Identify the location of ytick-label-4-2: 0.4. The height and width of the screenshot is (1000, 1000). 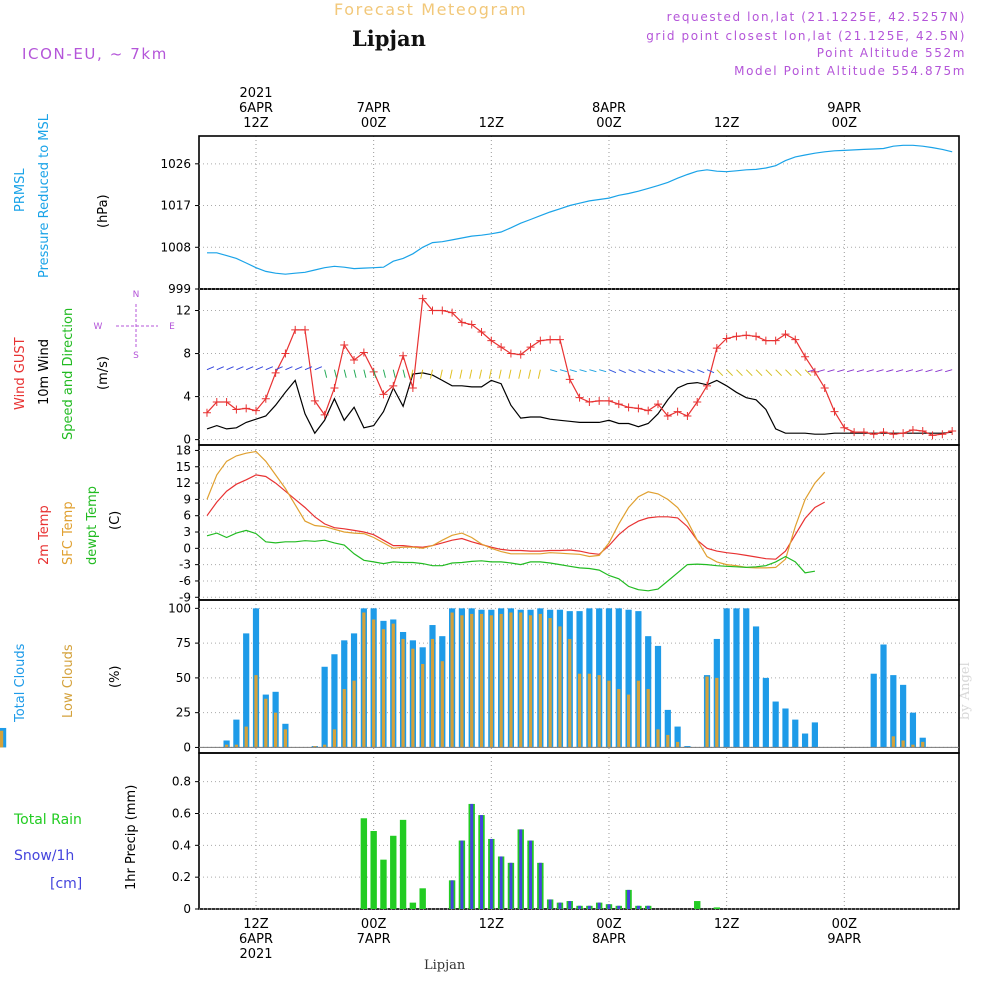
(181, 845).